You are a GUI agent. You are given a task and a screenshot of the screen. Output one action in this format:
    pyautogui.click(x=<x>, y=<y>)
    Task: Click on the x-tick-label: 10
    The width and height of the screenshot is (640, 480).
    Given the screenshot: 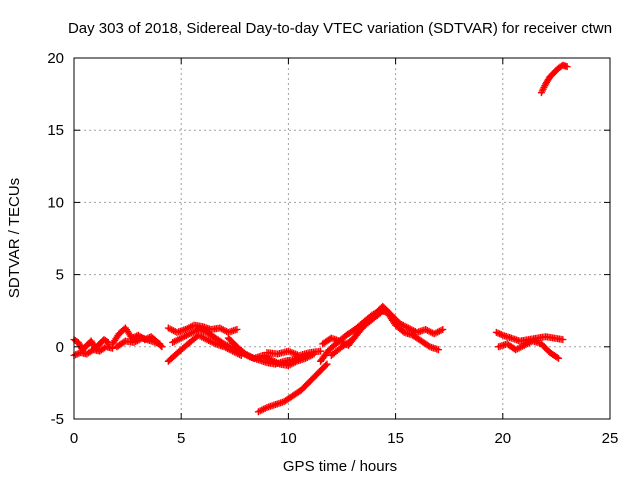 What is the action you would take?
    pyautogui.click(x=288, y=438)
    